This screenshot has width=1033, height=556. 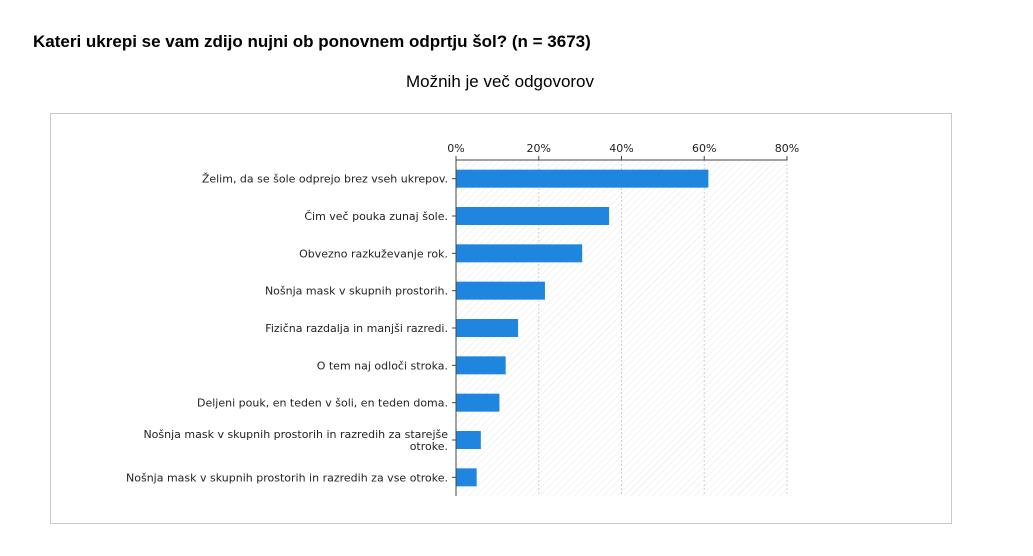 I want to click on category-label: Čim več pouka zunaj šole., so click(x=376, y=216).